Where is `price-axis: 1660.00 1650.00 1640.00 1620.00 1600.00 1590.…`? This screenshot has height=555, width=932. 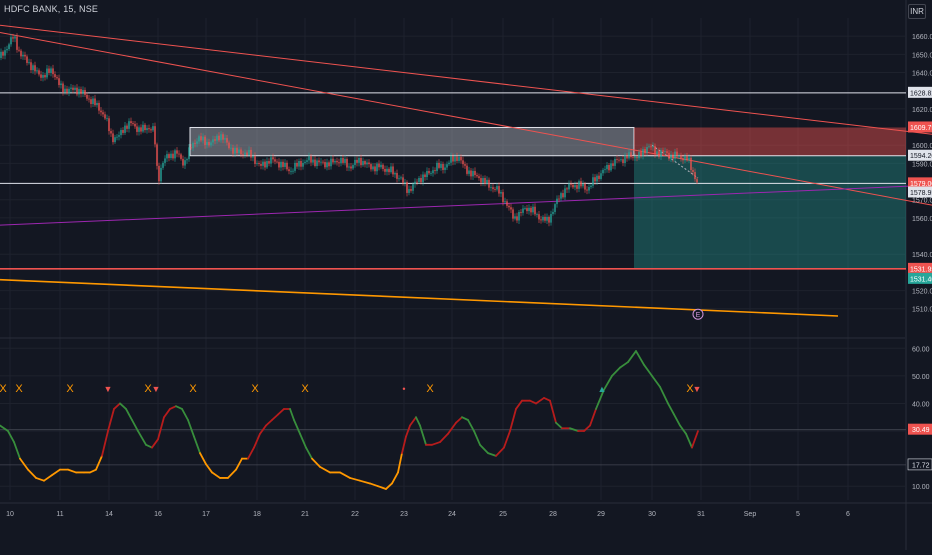 price-axis: 1660.00 1650.00 1640.00 1620.00 1600.00 1590.… is located at coordinates (919, 262).